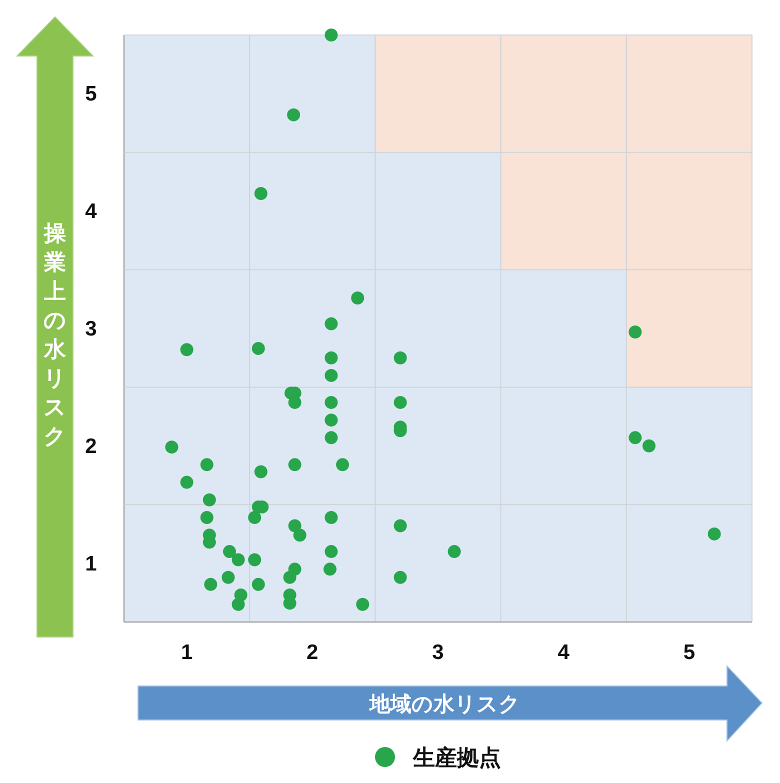  Describe the element at coordinates (689, 652) in the screenshot. I see `x-tick-label: 5` at that location.